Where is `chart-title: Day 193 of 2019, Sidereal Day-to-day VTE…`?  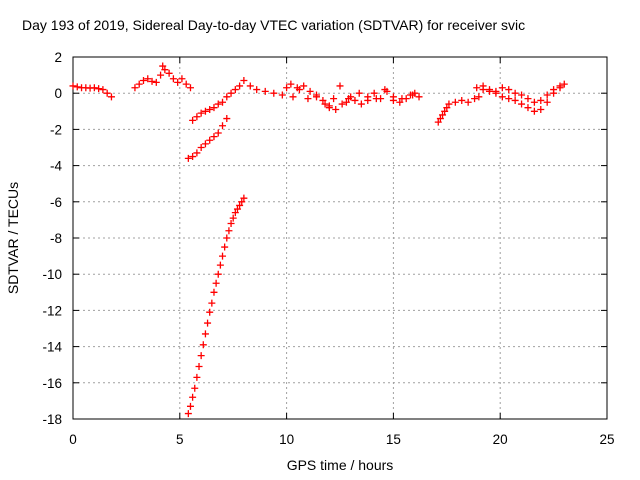
chart-title: Day 193 of 2019, Sidereal Day-to-day VTE… is located at coordinates (273, 25).